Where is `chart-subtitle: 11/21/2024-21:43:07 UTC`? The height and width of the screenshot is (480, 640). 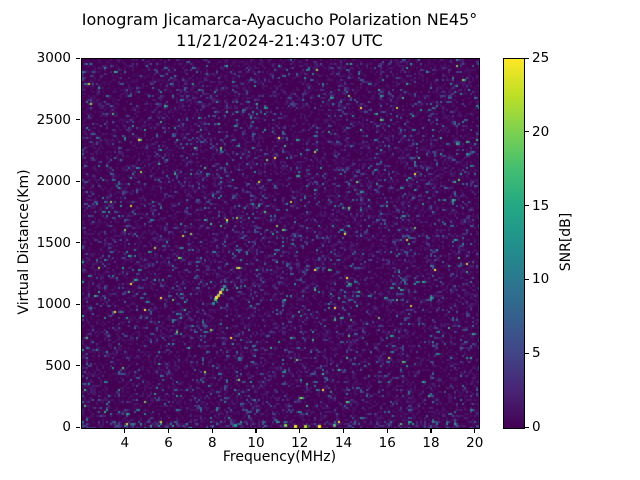
chart-subtitle: 11/21/2024-21:43:07 UTC is located at coordinates (279, 40).